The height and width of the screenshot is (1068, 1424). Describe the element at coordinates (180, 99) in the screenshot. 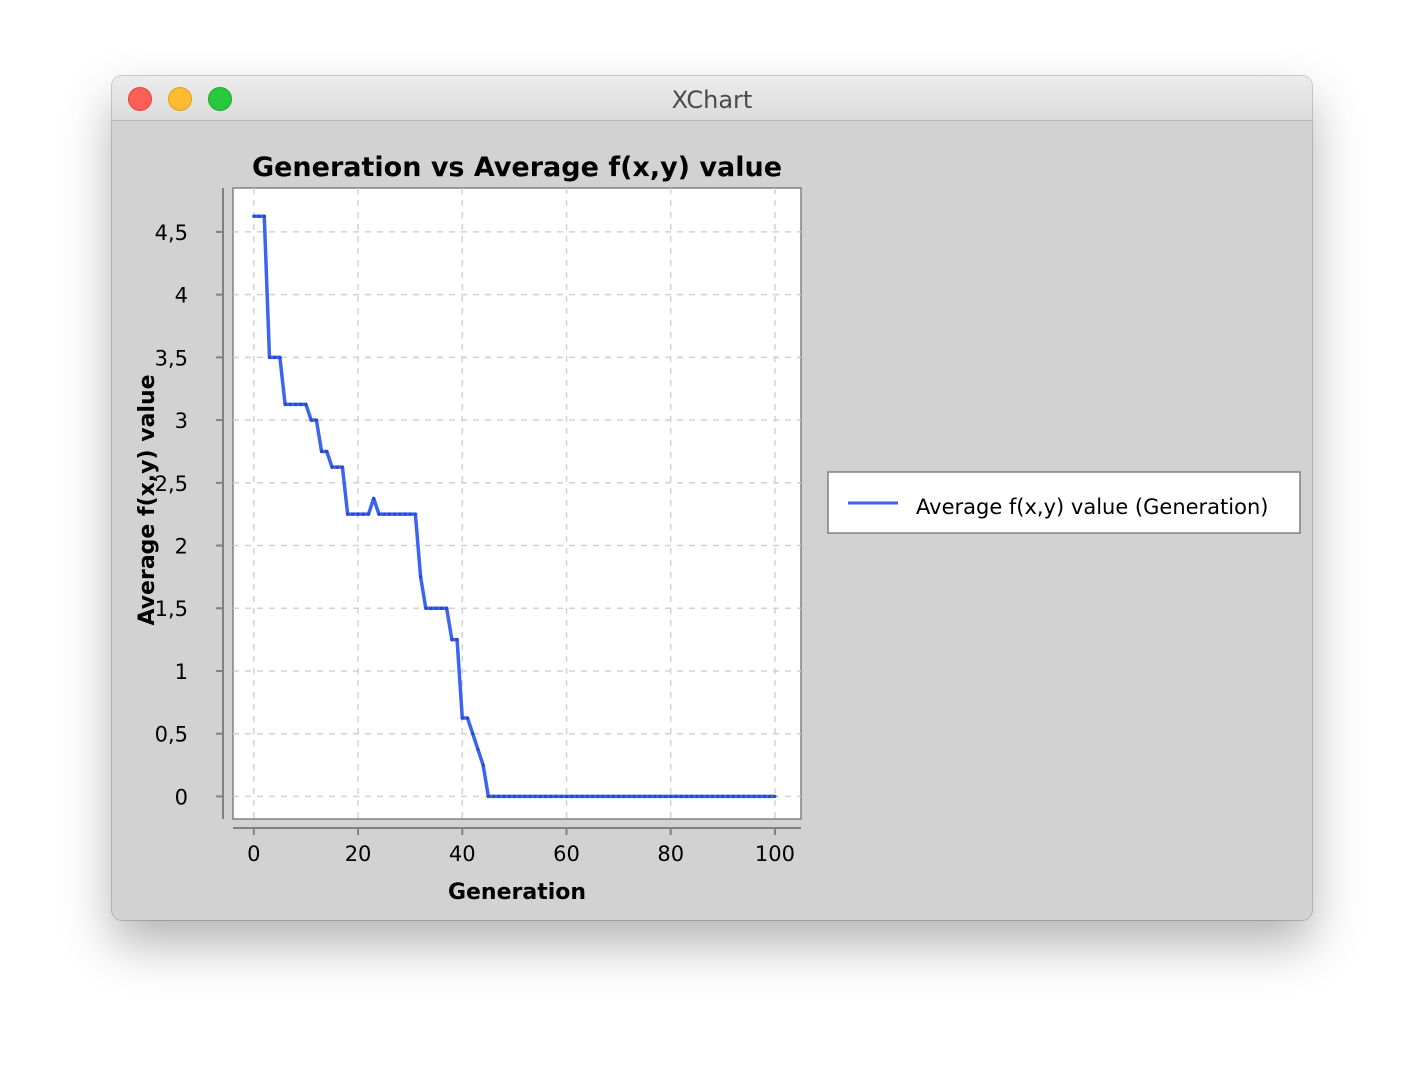

I see `minimize-window-button` at that location.